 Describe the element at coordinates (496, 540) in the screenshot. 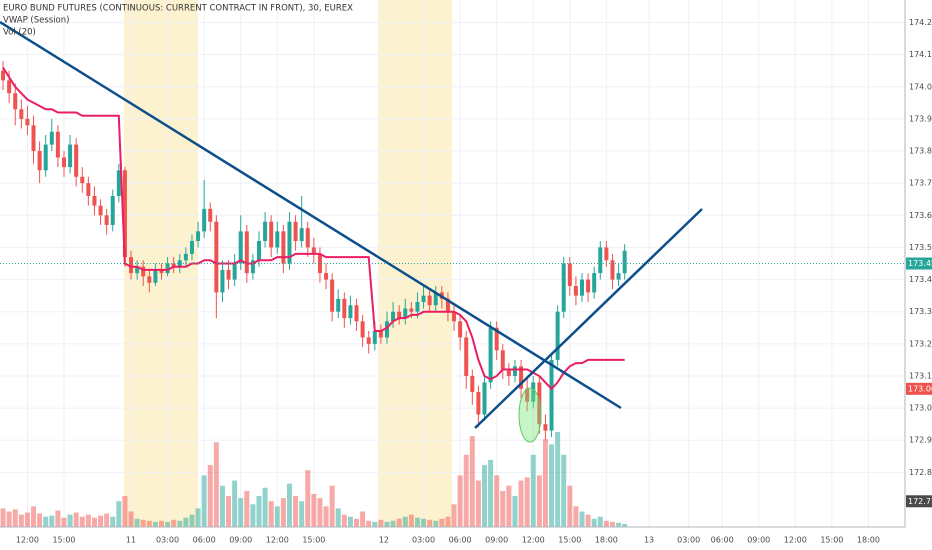

I see `x-tick-label: 09:00` at that location.